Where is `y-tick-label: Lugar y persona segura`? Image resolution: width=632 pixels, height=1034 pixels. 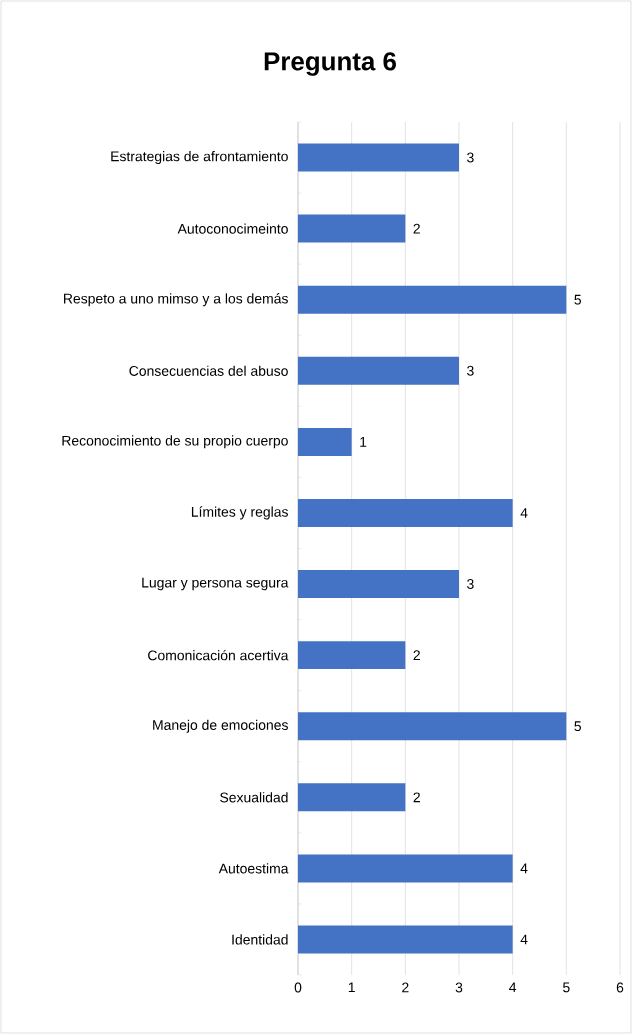 y-tick-label: Lugar y persona segura is located at coordinates (215, 584).